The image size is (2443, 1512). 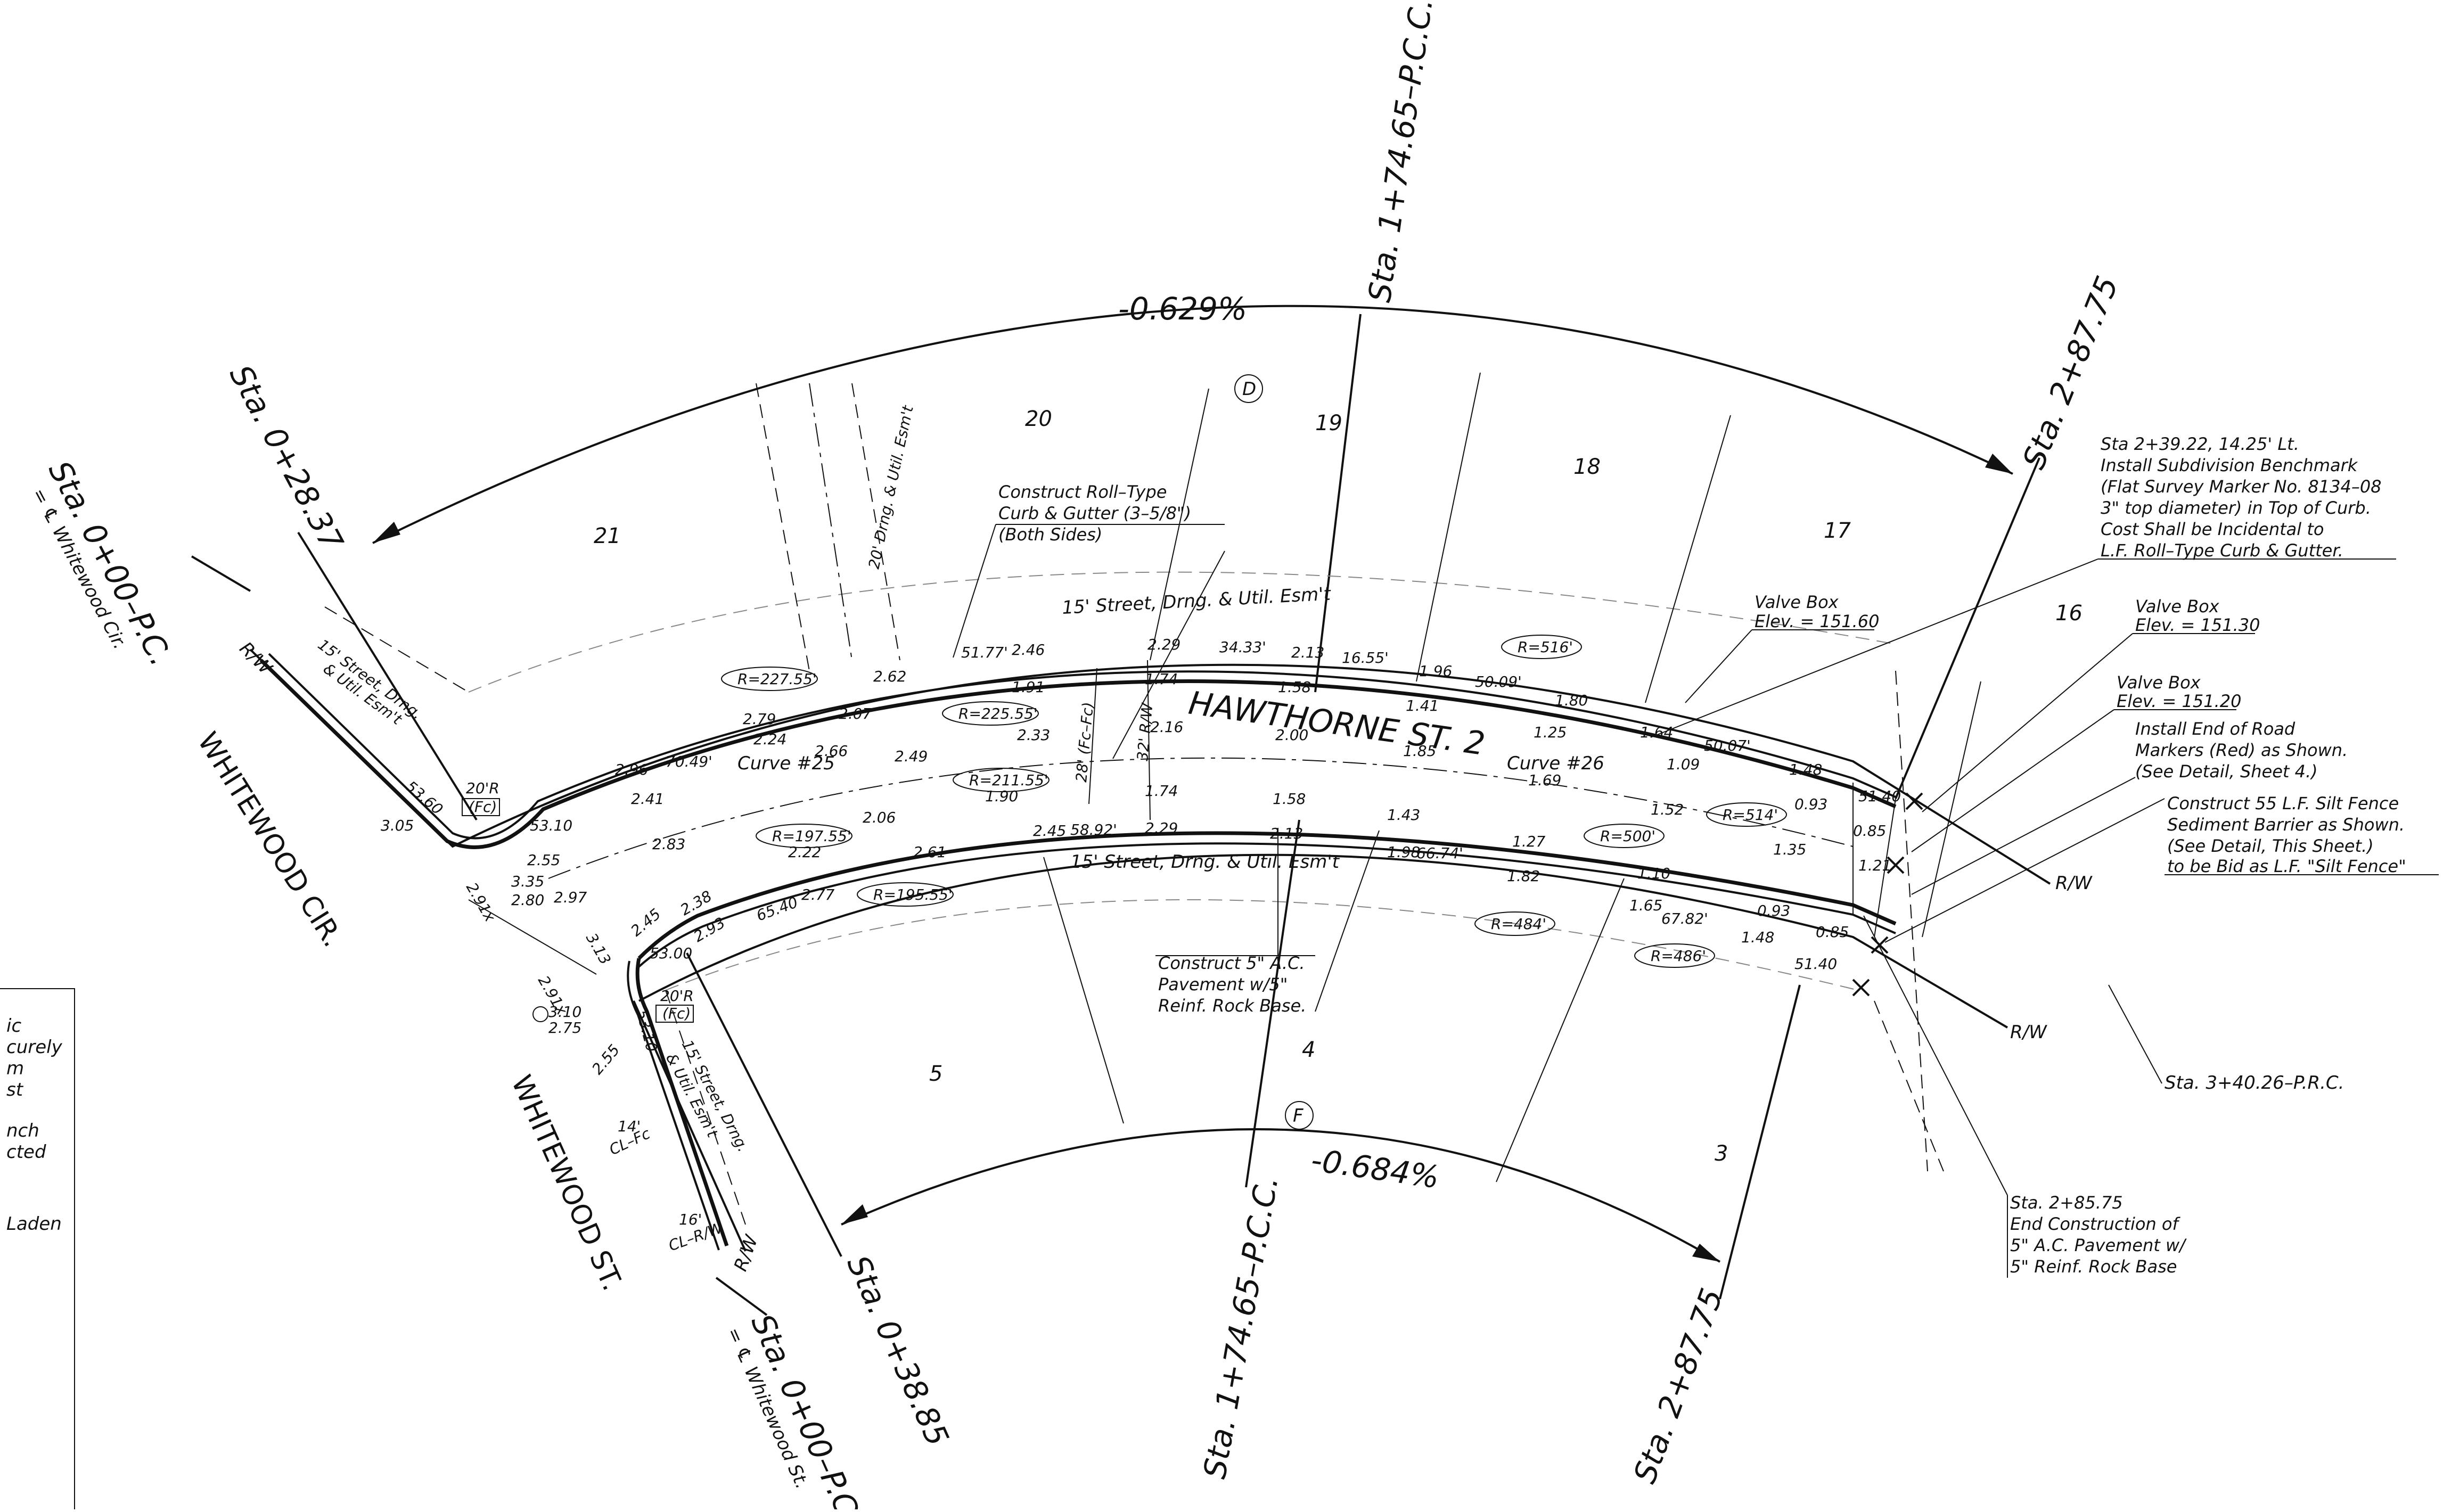 What do you see at coordinates (1028, 650) in the screenshot?
I see `elev-top-2: 2.46` at bounding box center [1028, 650].